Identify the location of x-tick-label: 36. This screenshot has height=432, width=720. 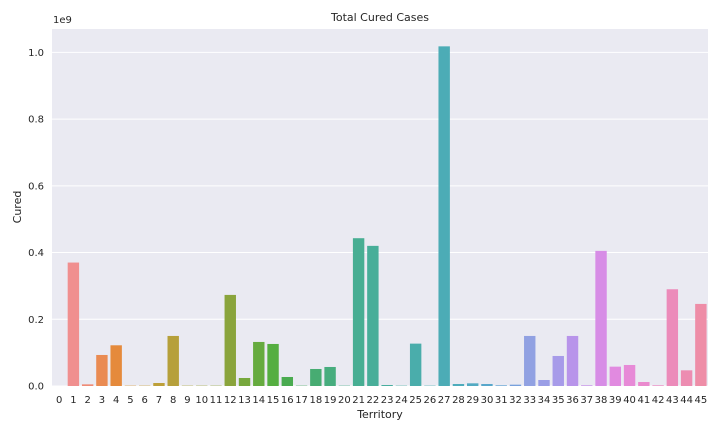
(572, 400).